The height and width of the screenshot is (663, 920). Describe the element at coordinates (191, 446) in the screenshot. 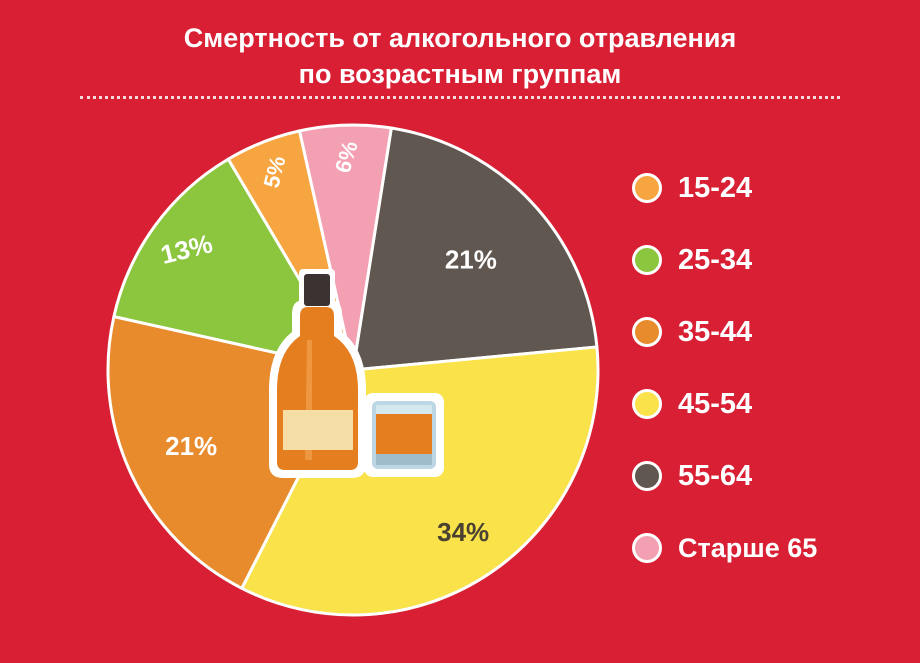

I see `data-label-35-44: 21%` at that location.